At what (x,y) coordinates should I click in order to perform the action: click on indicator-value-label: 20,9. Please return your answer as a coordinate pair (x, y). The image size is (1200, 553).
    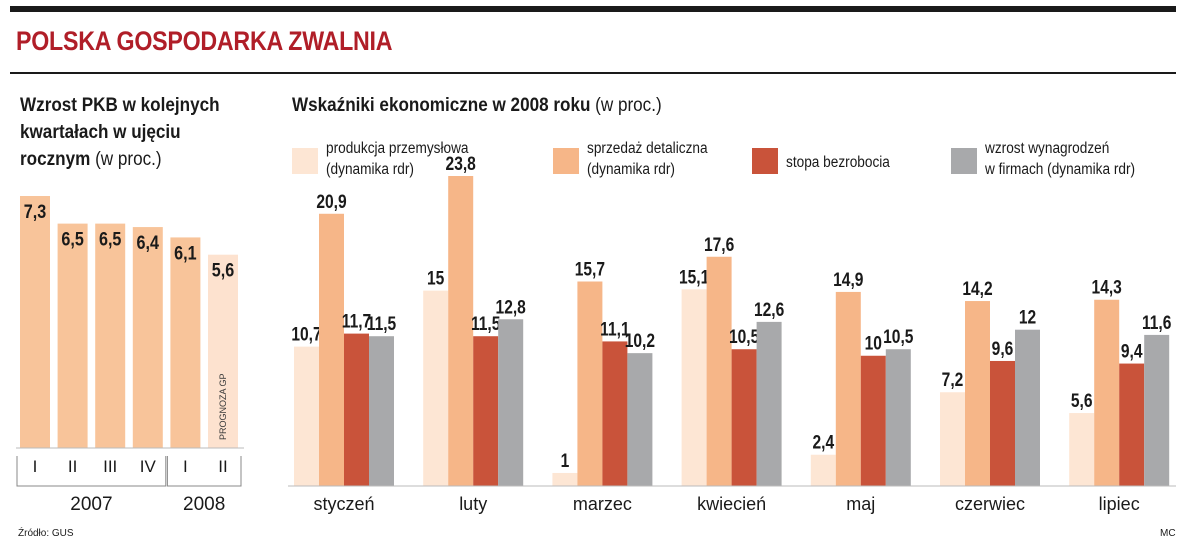
    Looking at the image, I should click on (331, 201).